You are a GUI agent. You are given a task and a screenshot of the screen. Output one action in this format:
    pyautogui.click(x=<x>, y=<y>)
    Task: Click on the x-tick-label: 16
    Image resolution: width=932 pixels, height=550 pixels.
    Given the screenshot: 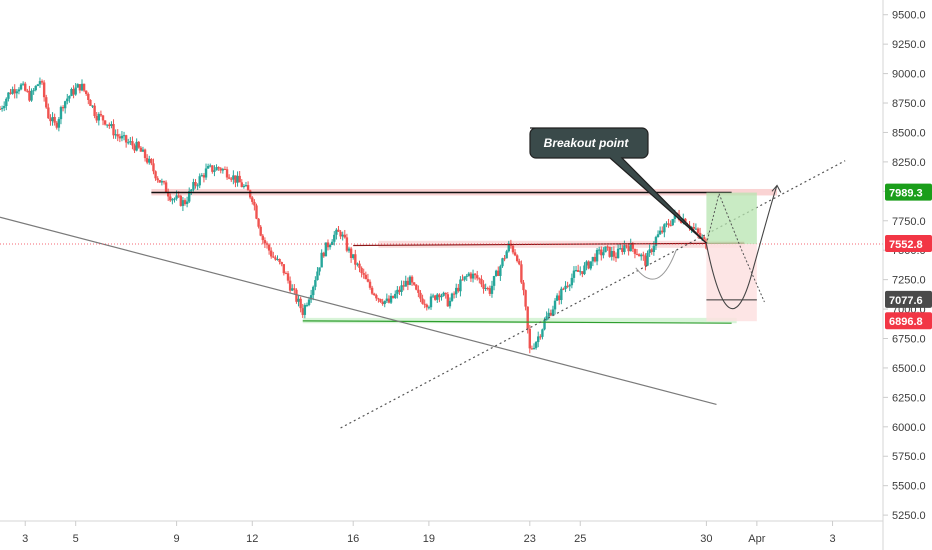 What is the action you would take?
    pyautogui.click(x=353, y=539)
    